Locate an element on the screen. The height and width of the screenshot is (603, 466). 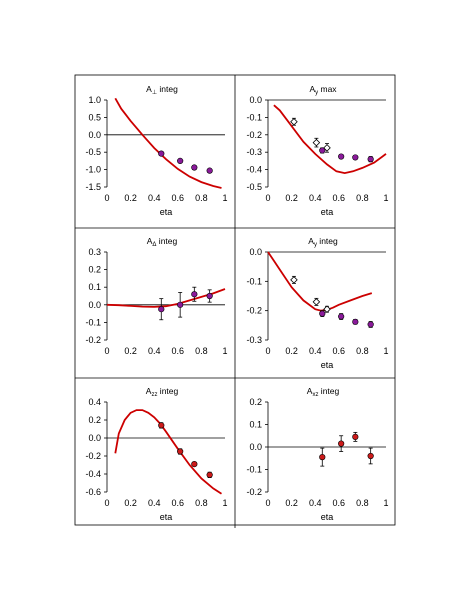
y-tick-label: 1.0 is located at coordinates (94, 100).